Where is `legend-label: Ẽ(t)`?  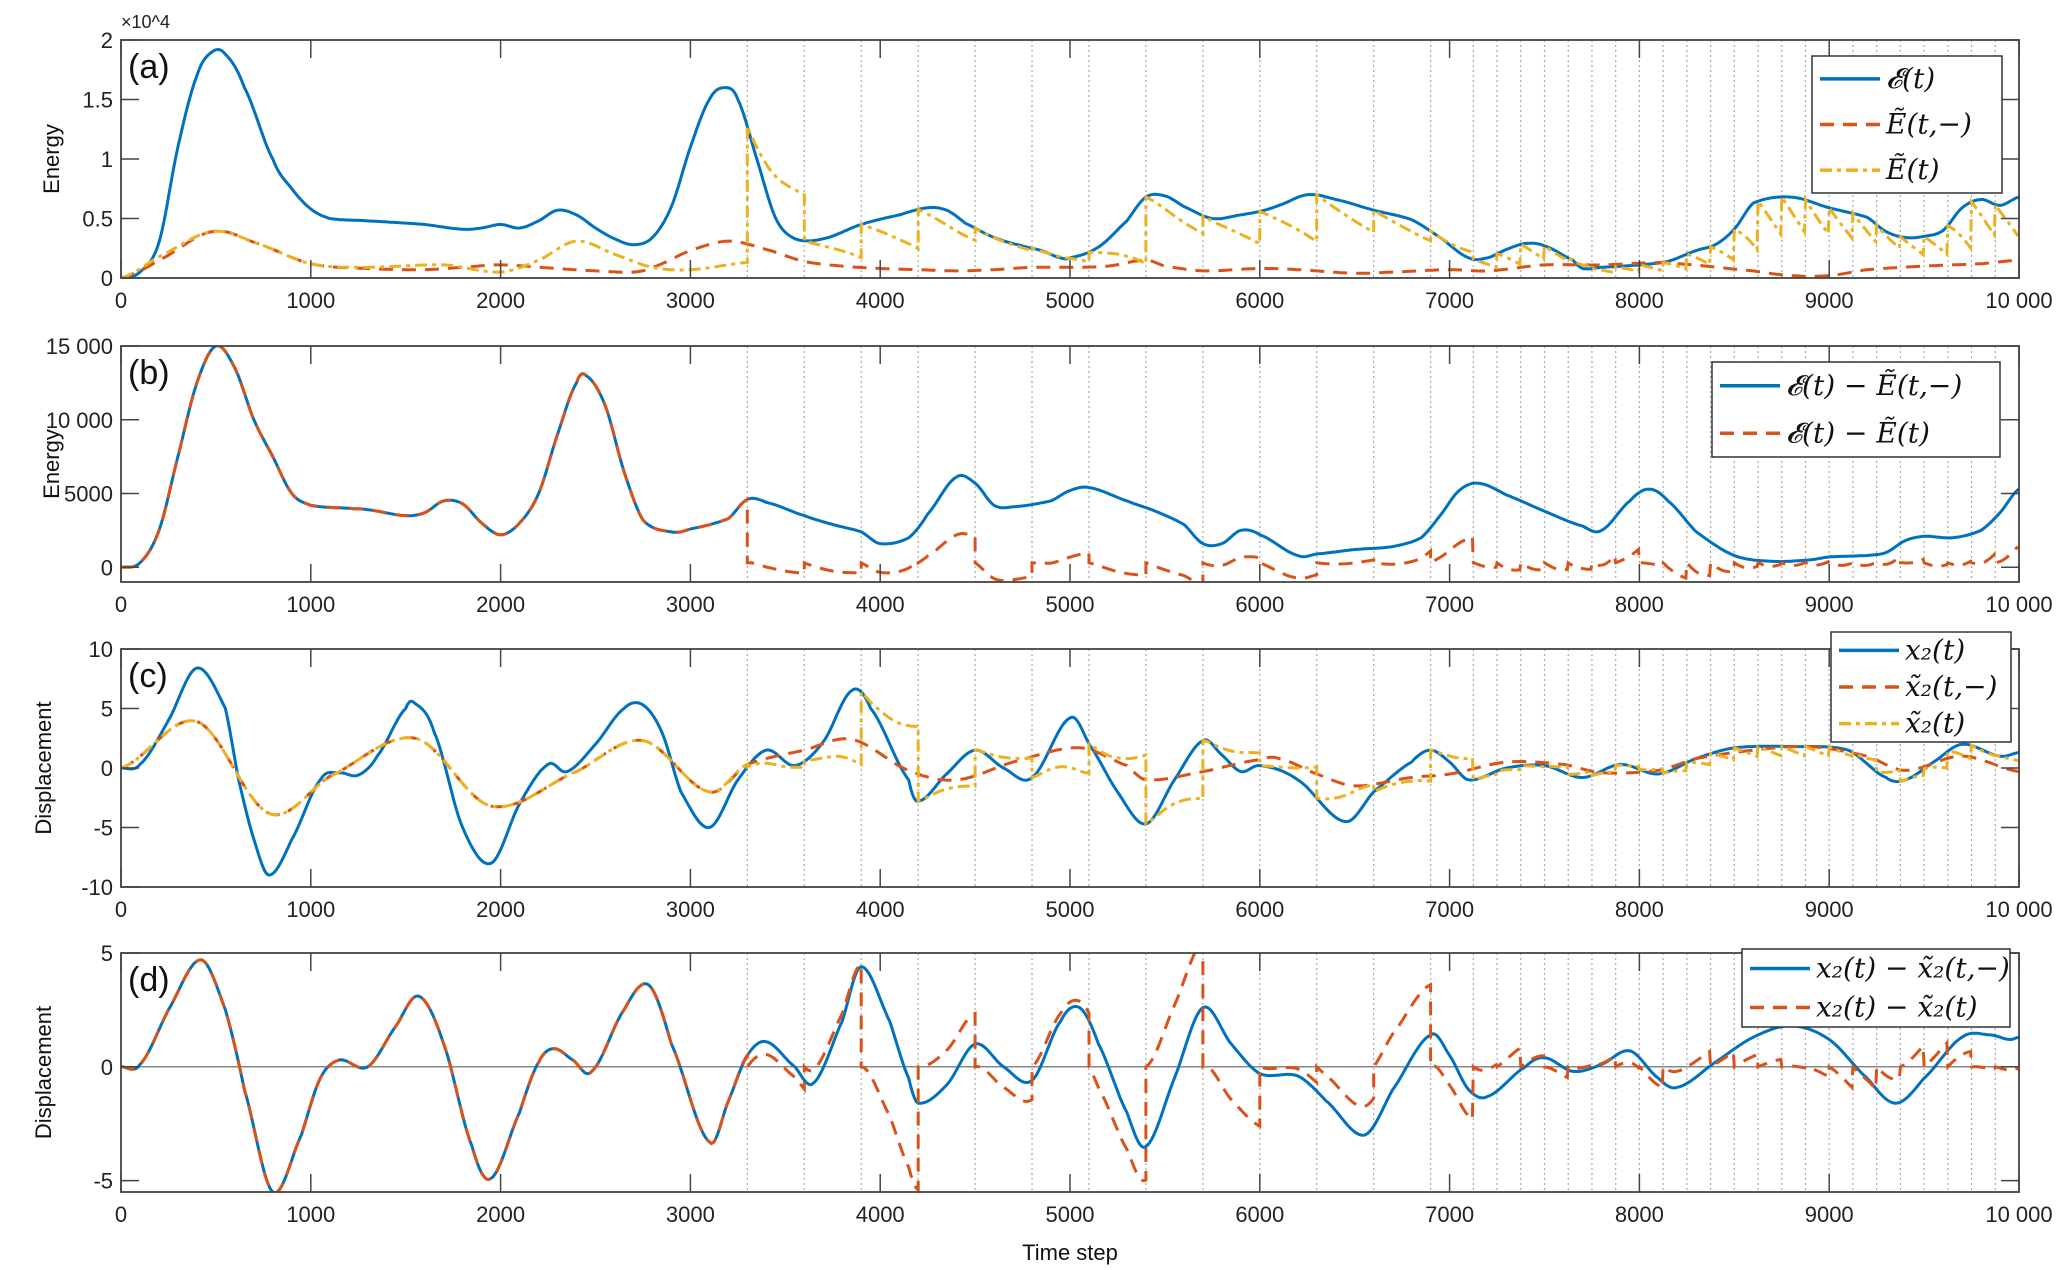
legend-label: Ẽ(t) is located at coordinates (1912, 169).